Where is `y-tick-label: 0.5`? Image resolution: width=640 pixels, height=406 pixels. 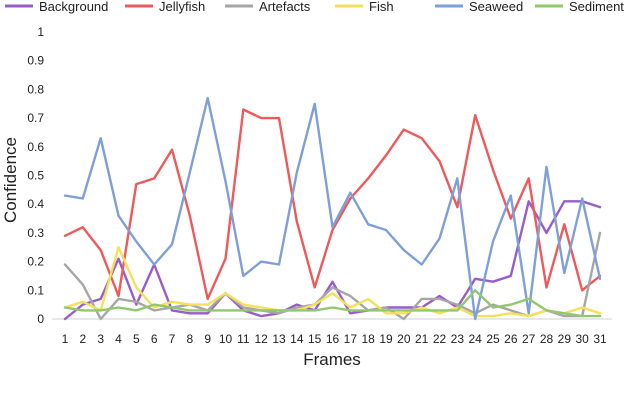 y-tick-label: 0.5 is located at coordinates (35, 176).